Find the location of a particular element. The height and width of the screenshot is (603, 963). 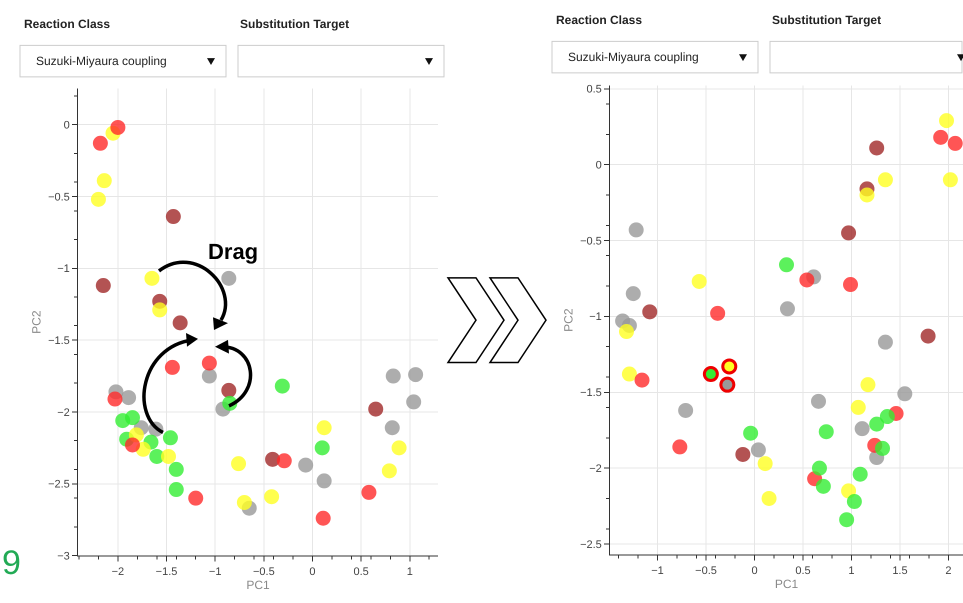

x-tick-label: 2 is located at coordinates (948, 570).